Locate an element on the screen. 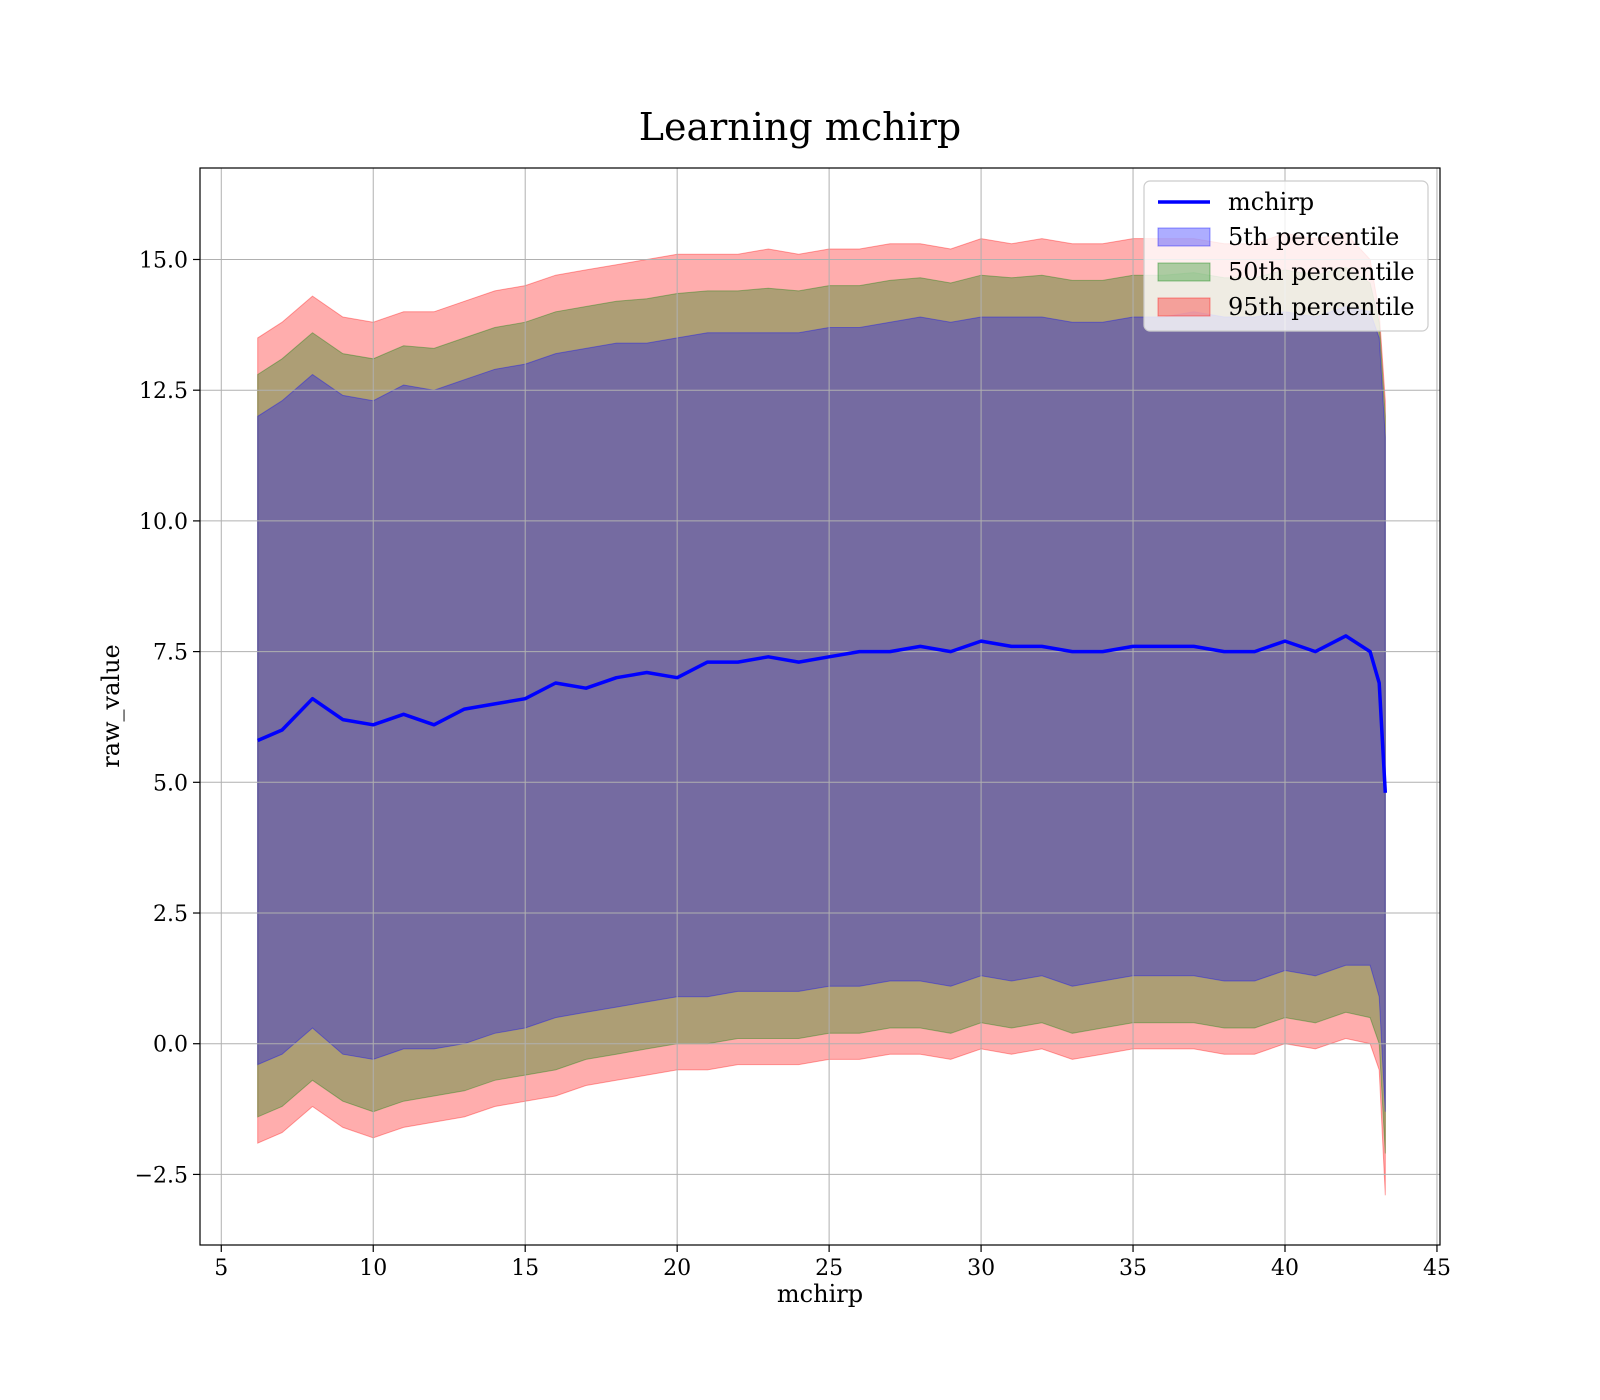  x-tick-label: 30 is located at coordinates (981, 1268).